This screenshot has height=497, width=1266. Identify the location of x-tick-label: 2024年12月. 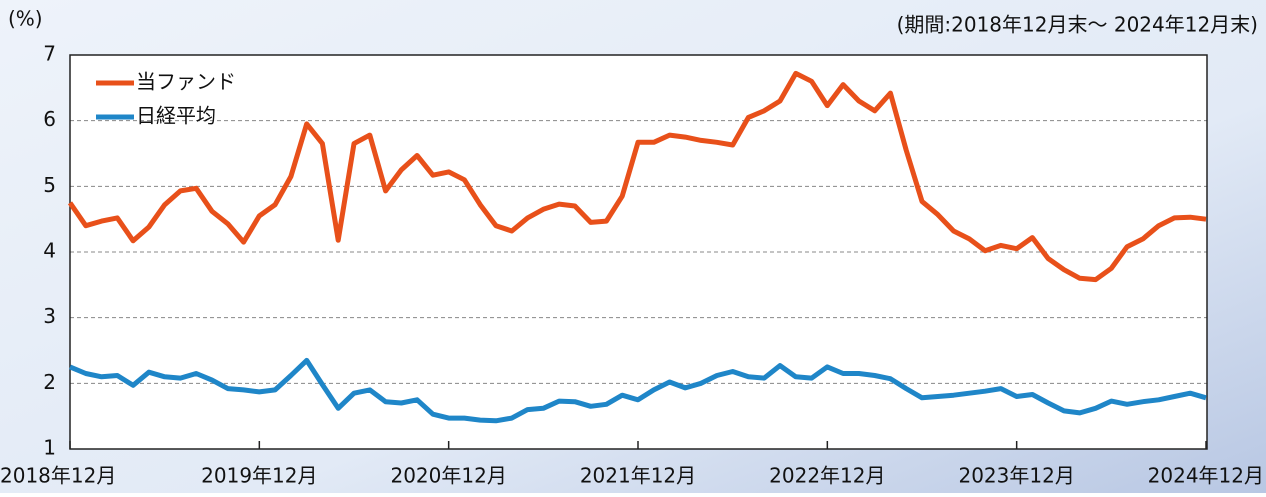
(1206, 476).